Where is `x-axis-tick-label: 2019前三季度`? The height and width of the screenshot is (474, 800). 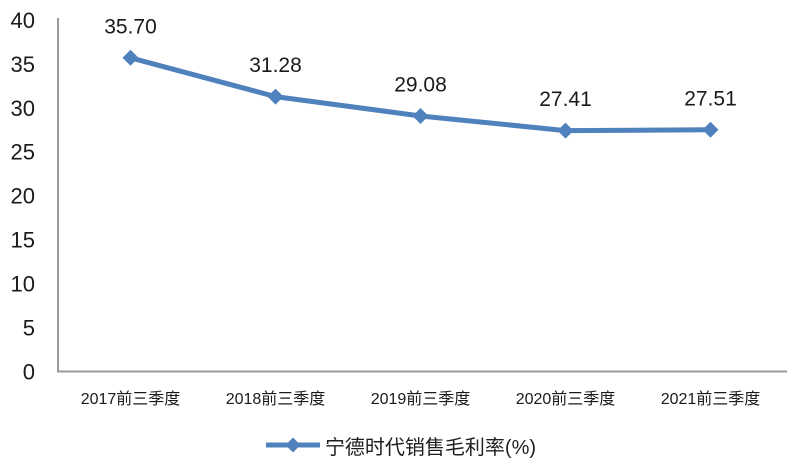 x-axis-tick-label: 2019前三季度 is located at coordinates (421, 399).